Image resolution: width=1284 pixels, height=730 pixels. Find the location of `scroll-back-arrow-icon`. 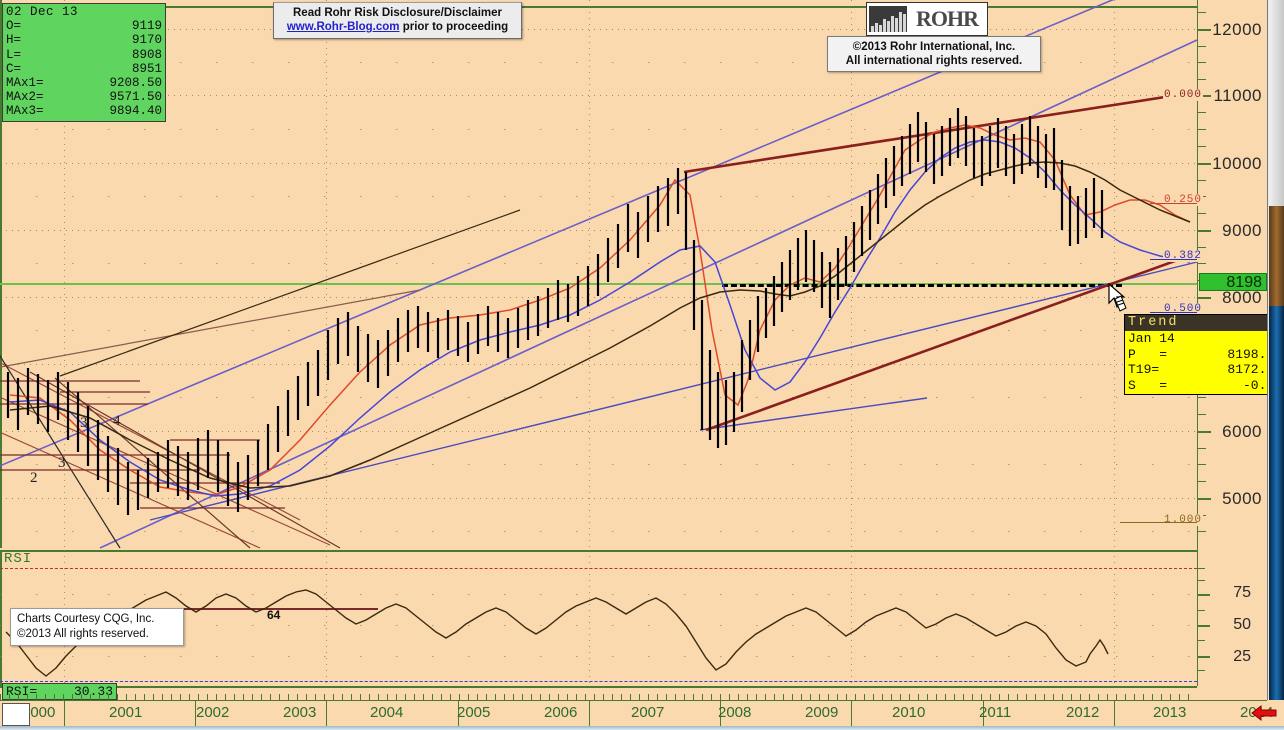

scroll-back-arrow-icon is located at coordinates (1264, 713).